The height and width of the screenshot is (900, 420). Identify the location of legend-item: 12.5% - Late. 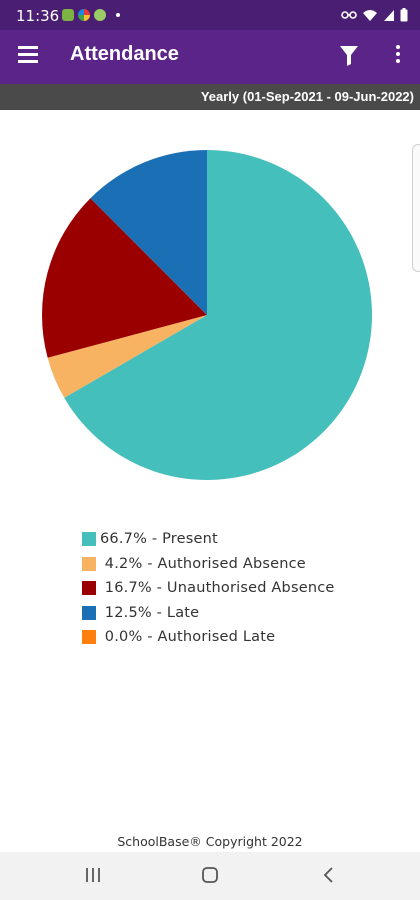
(208, 613).